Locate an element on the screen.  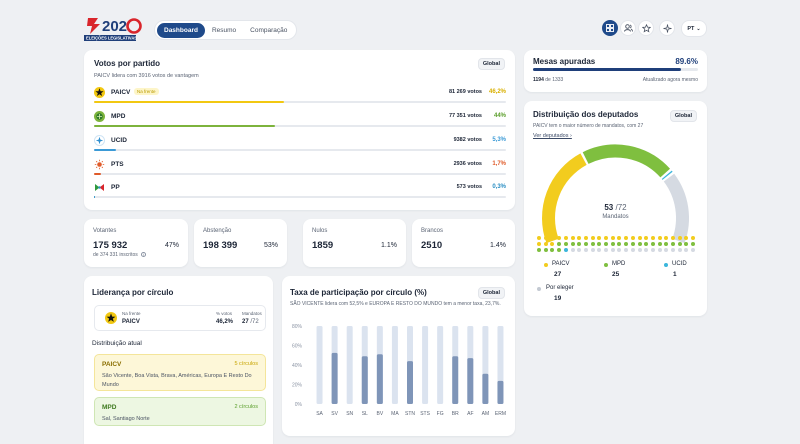
bar-br is located at coordinates (455, 380).